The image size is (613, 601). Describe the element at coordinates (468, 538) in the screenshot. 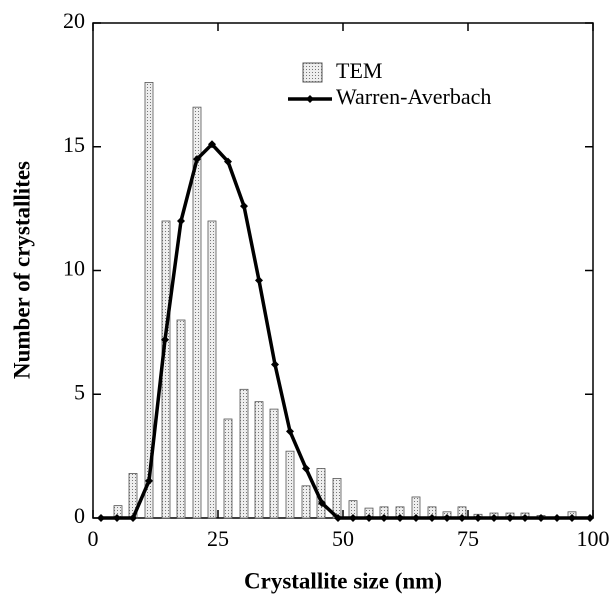

I see `x-tick-label: 75` at that location.